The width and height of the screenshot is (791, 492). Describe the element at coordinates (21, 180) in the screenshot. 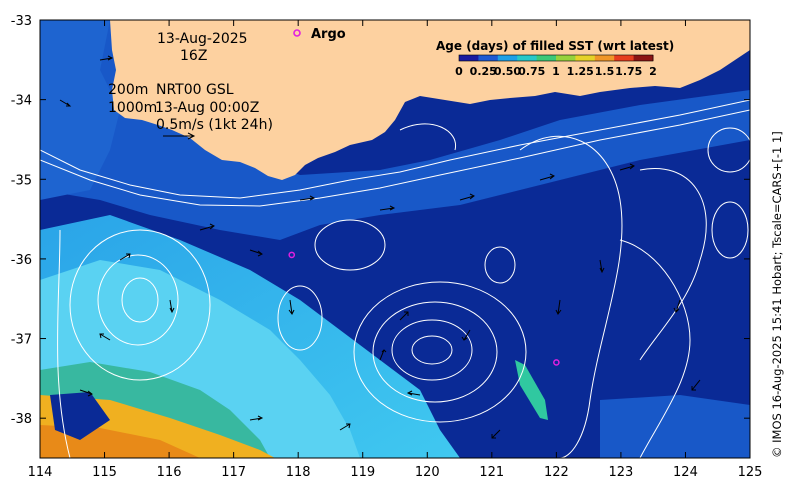

I see `y-tick-label: -35` at that location.